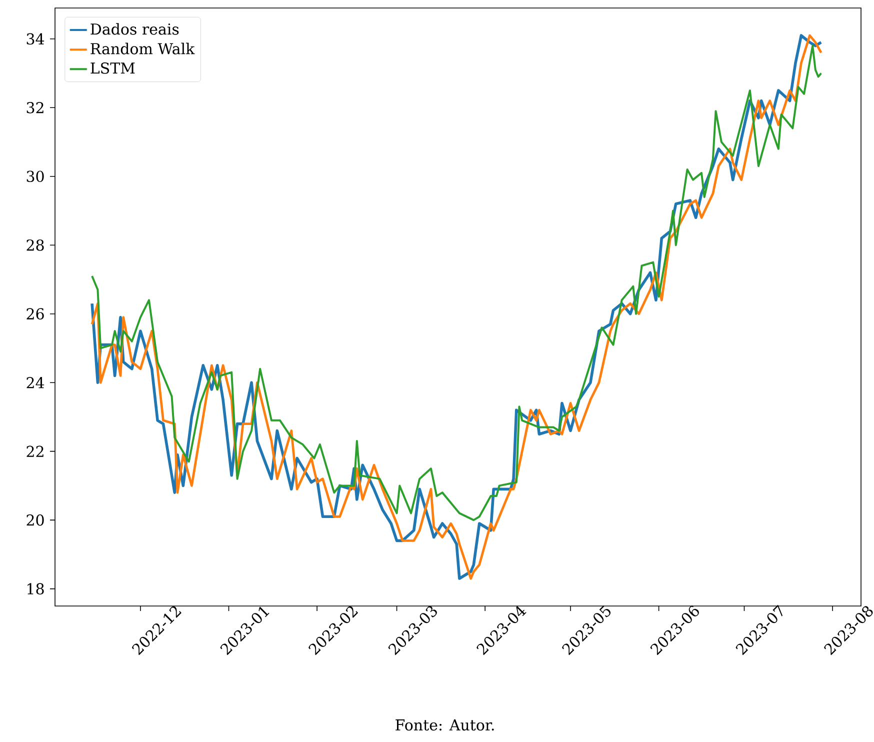 This screenshot has height=742, width=874. What do you see at coordinates (35, 314) in the screenshot?
I see `y-tick-label: 26` at bounding box center [35, 314].